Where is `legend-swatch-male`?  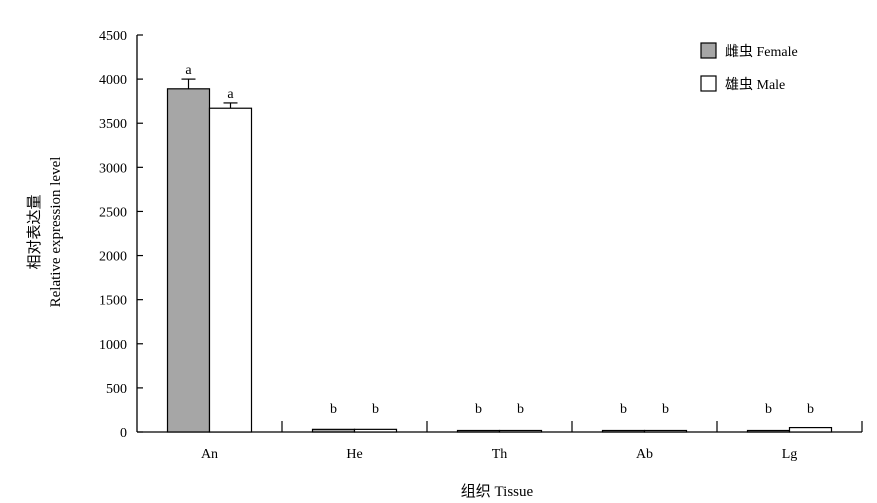 legend-swatch-male is located at coordinates (708, 83).